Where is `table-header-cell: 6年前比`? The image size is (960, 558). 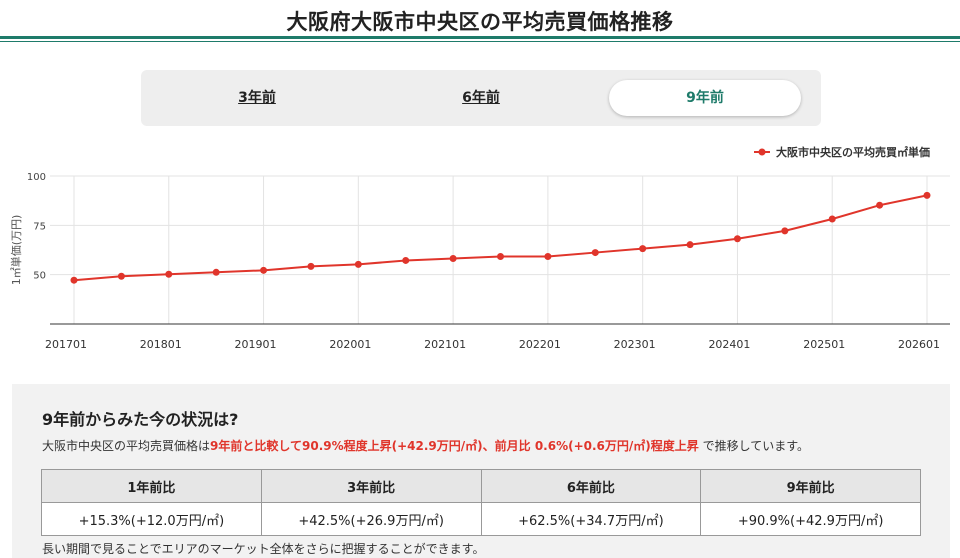
table-header-cell: 6年前比 is located at coordinates (591, 486).